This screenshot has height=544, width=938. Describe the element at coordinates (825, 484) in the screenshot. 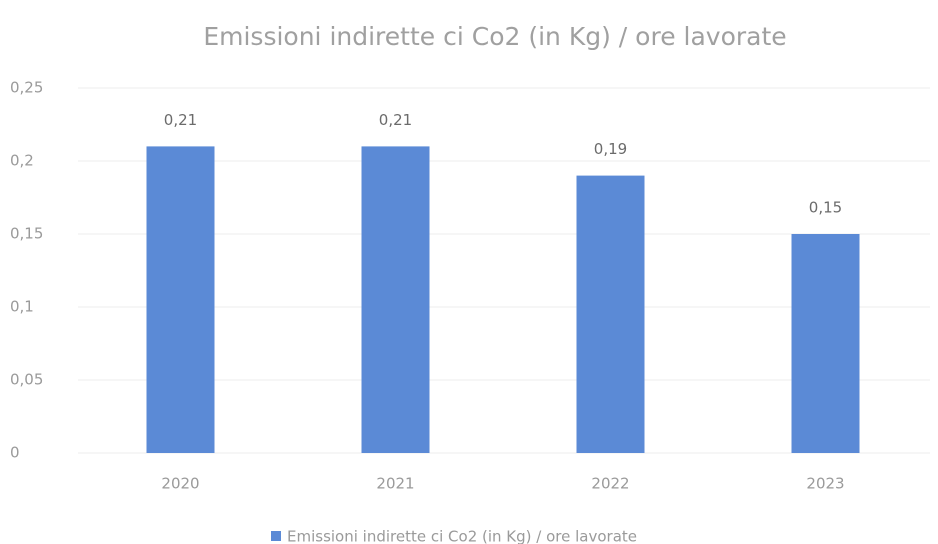

I see `x-tick-label: 2023` at that location.